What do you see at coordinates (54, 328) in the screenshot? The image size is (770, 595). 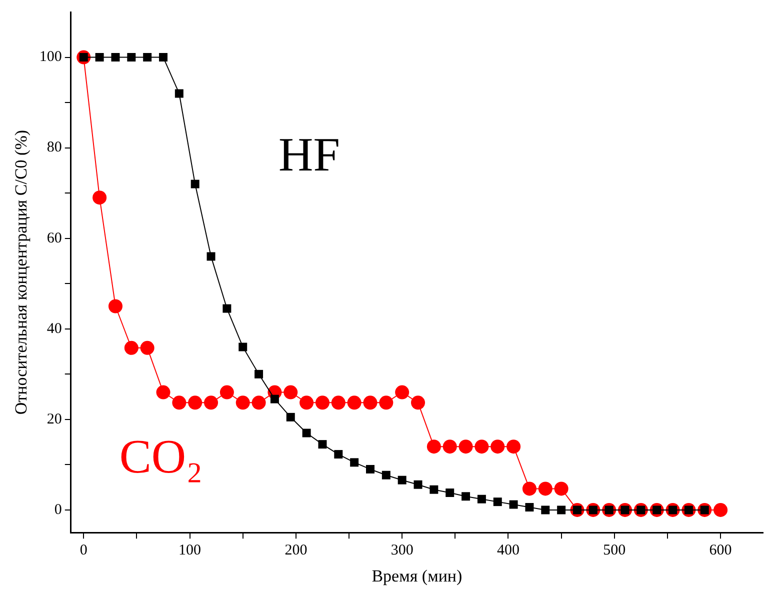 I see `y-tick-label: 40` at bounding box center [54, 328].